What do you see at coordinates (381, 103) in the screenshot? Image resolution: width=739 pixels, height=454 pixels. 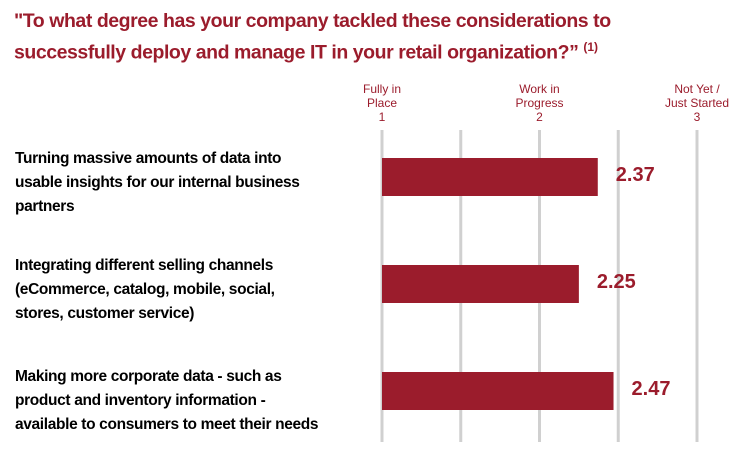 I see `x-tick-label: Fully in Place 1` at bounding box center [381, 103].